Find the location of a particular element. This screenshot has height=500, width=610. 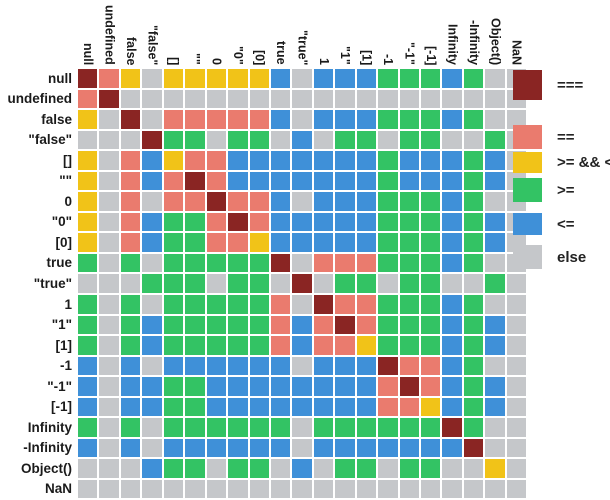

col-header: Object() is located at coordinates (495, 41).